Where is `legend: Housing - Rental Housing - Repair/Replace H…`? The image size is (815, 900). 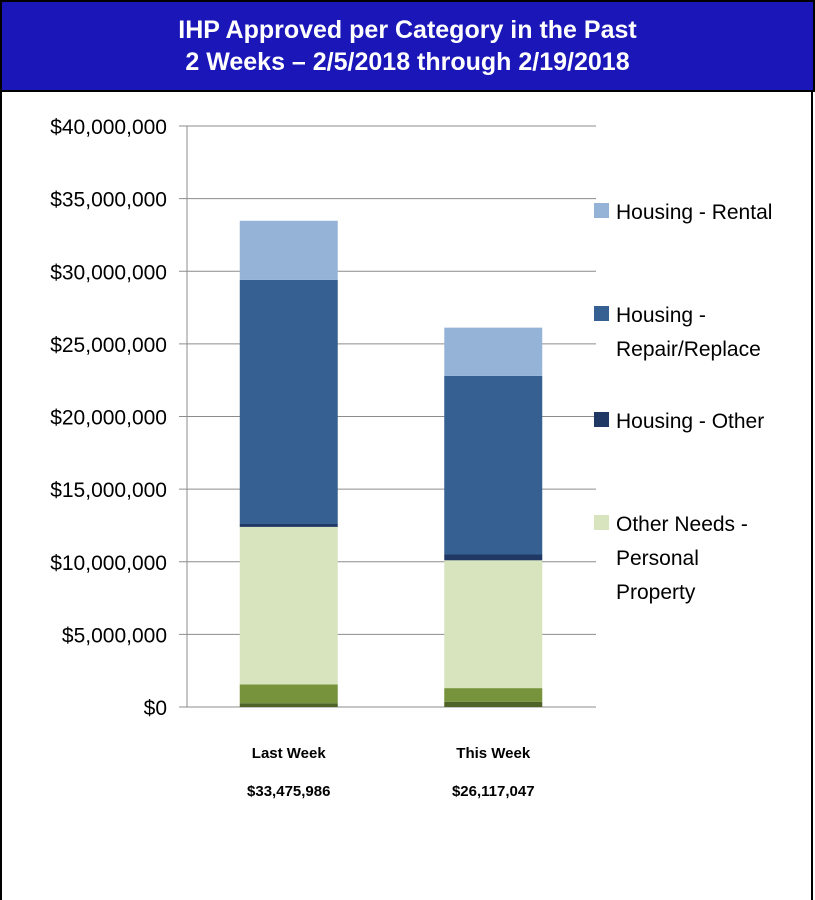 legend: Housing - Rental Housing - Repair/Replace H… is located at coordinates (683, 402).